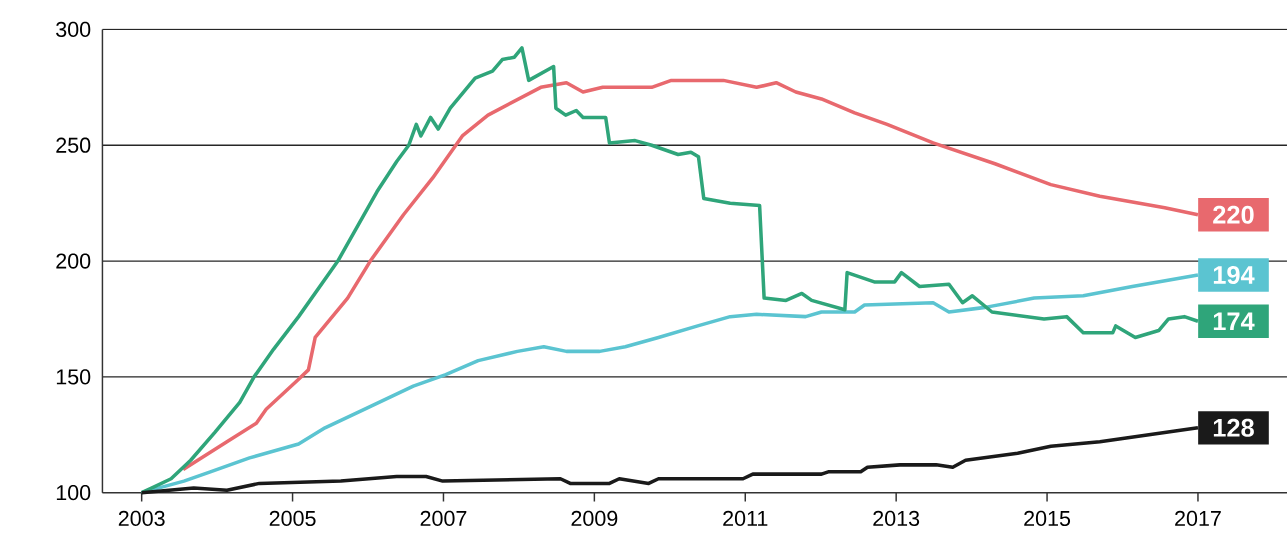  Describe the element at coordinates (73, 29) in the screenshot. I see `y-tick-label: 300` at that location.